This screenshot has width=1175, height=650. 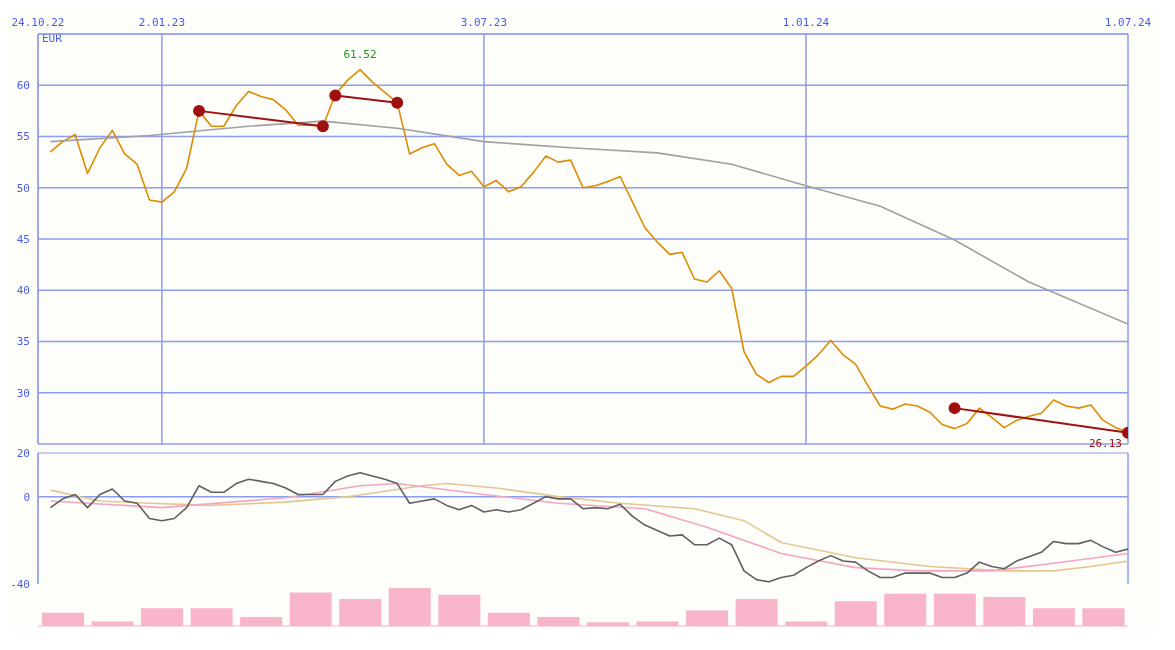 What do you see at coordinates (23, 342) in the screenshot?
I see `y-tick-label: 35` at bounding box center [23, 342].